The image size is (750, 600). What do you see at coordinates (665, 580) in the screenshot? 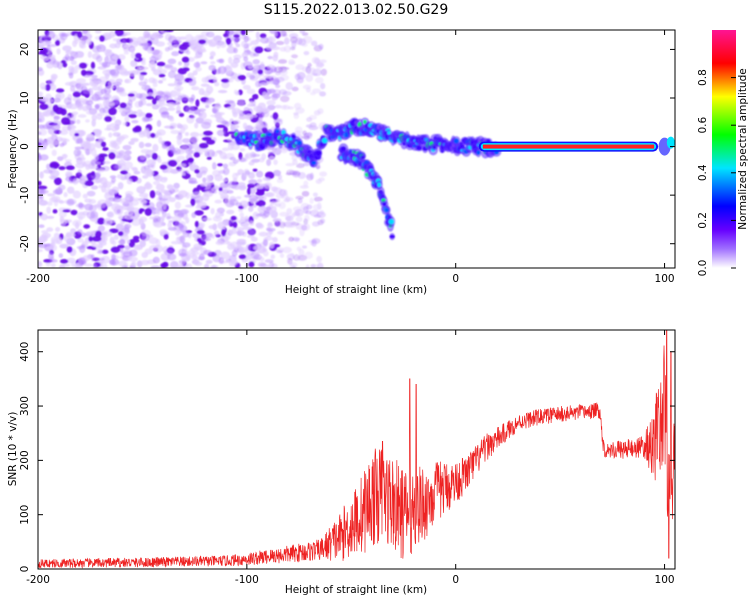
I see `snr-xtick-label: 100` at bounding box center [665, 580].